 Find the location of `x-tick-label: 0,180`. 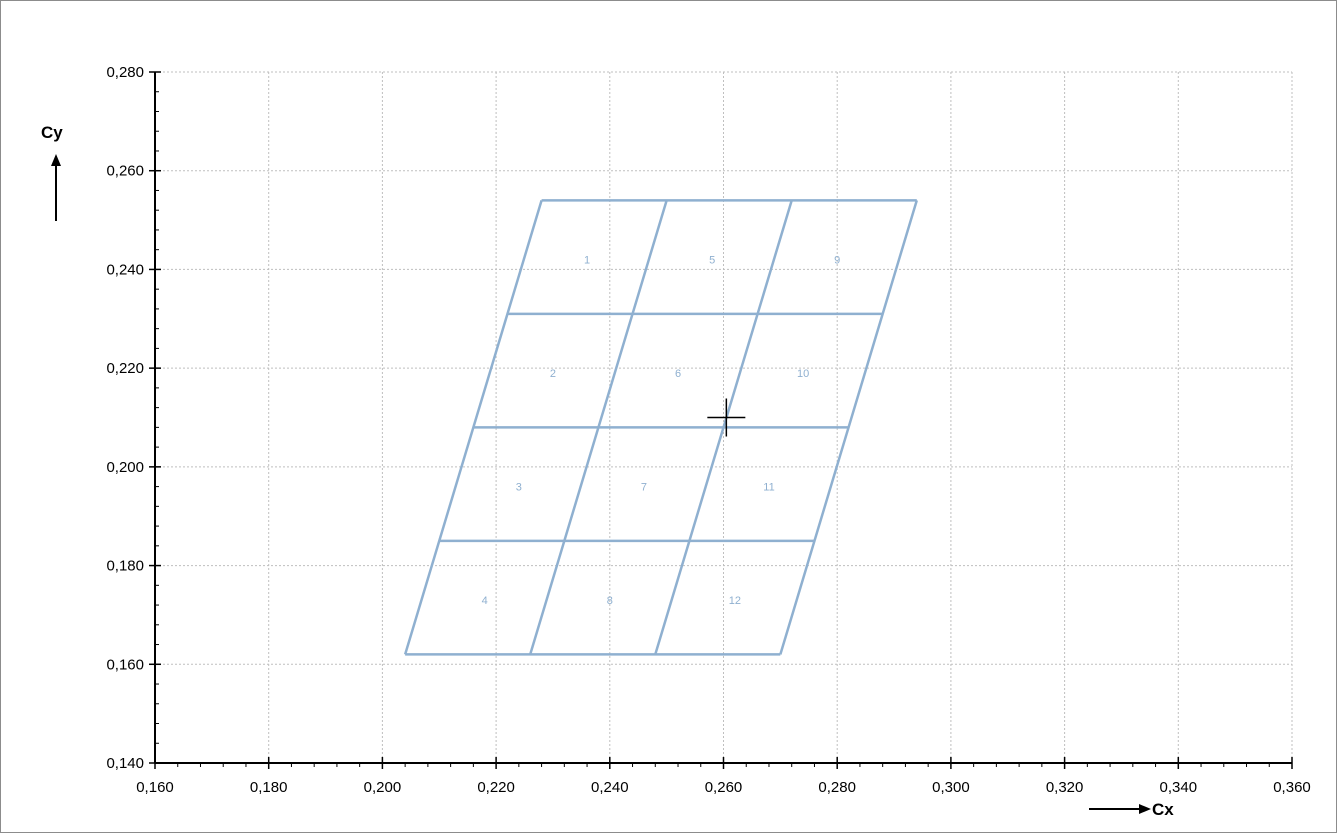

x-tick-label: 0,180 is located at coordinates (269, 787).